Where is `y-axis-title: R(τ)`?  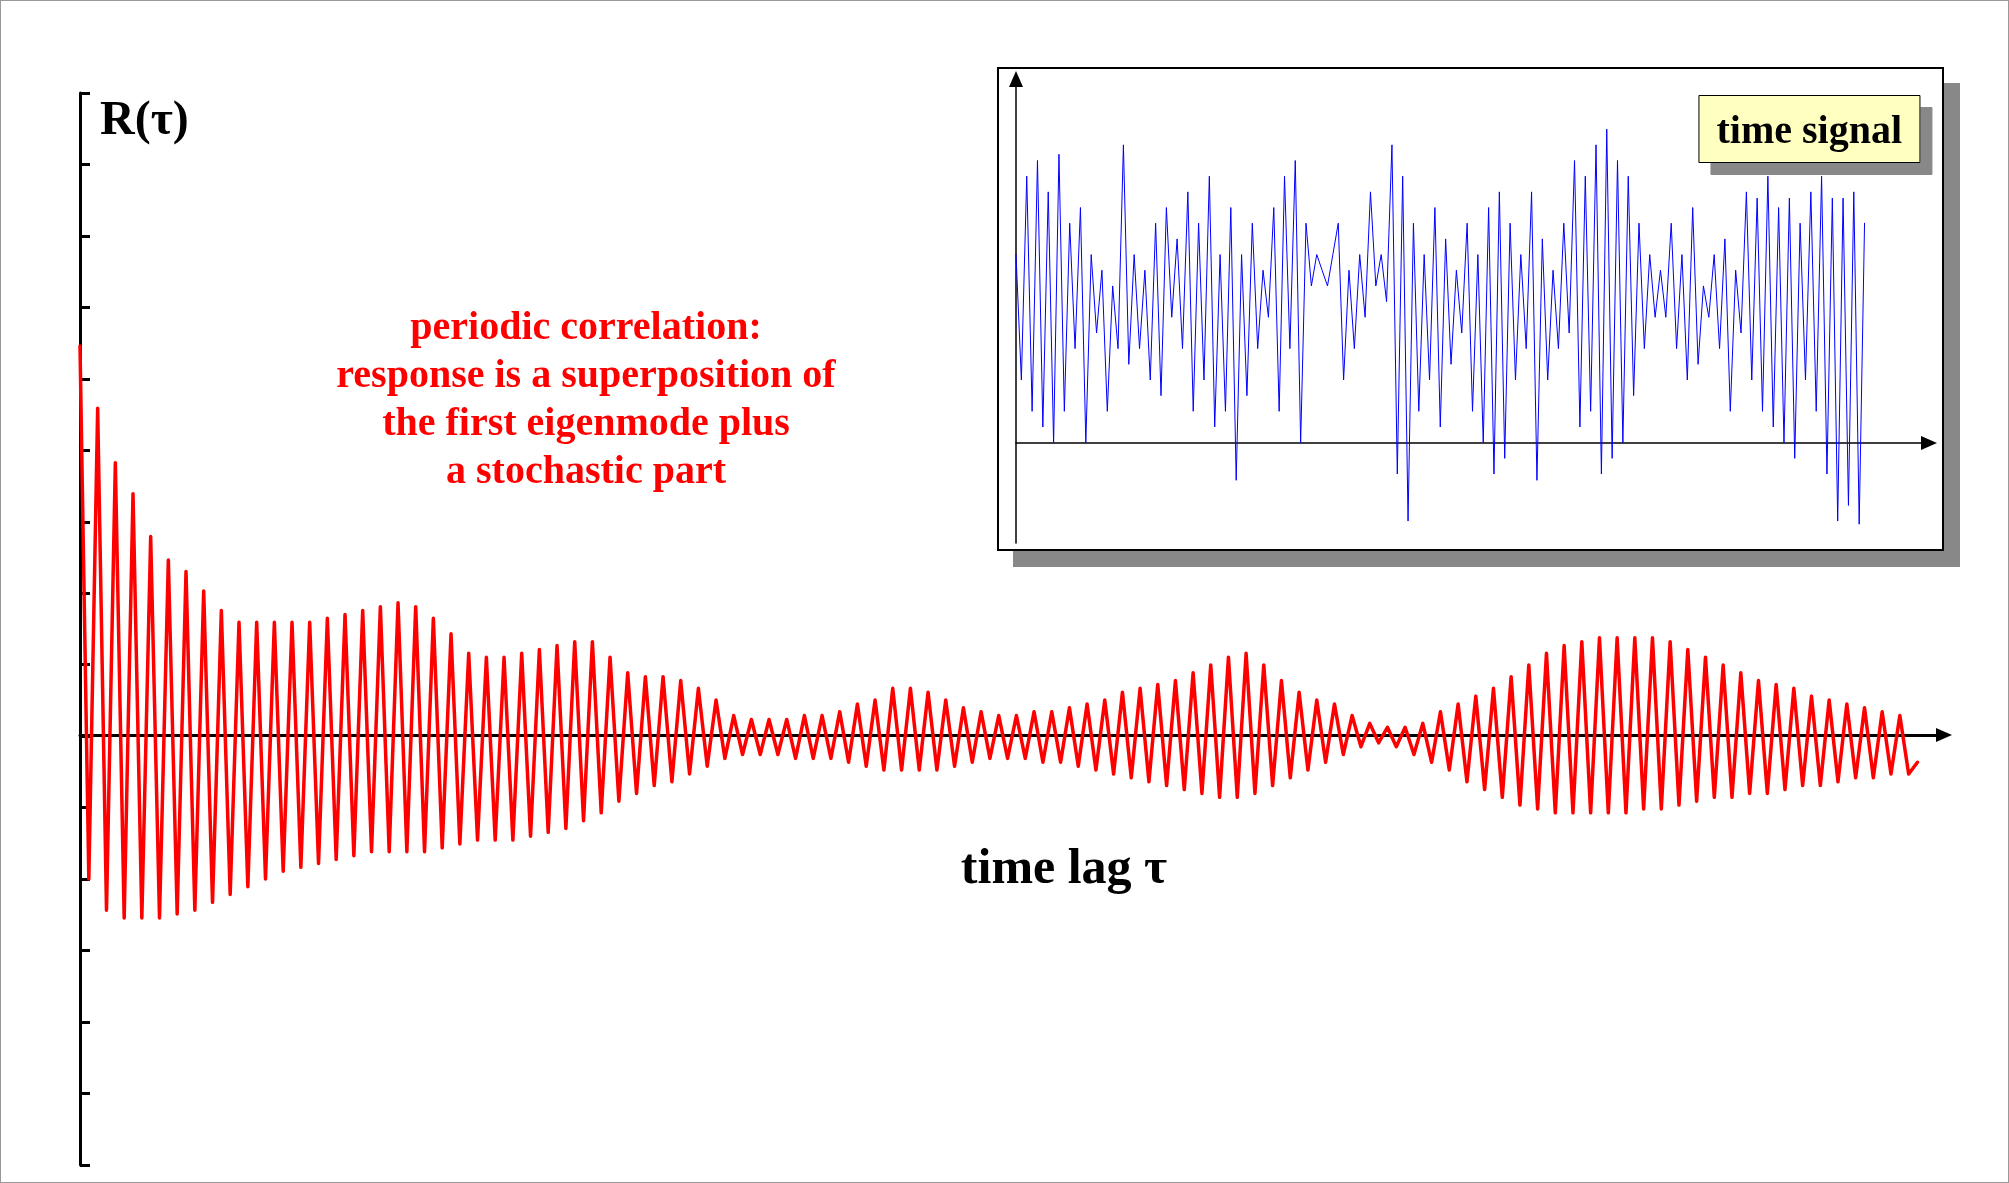
y-axis-title: R(τ) is located at coordinates (144, 117).